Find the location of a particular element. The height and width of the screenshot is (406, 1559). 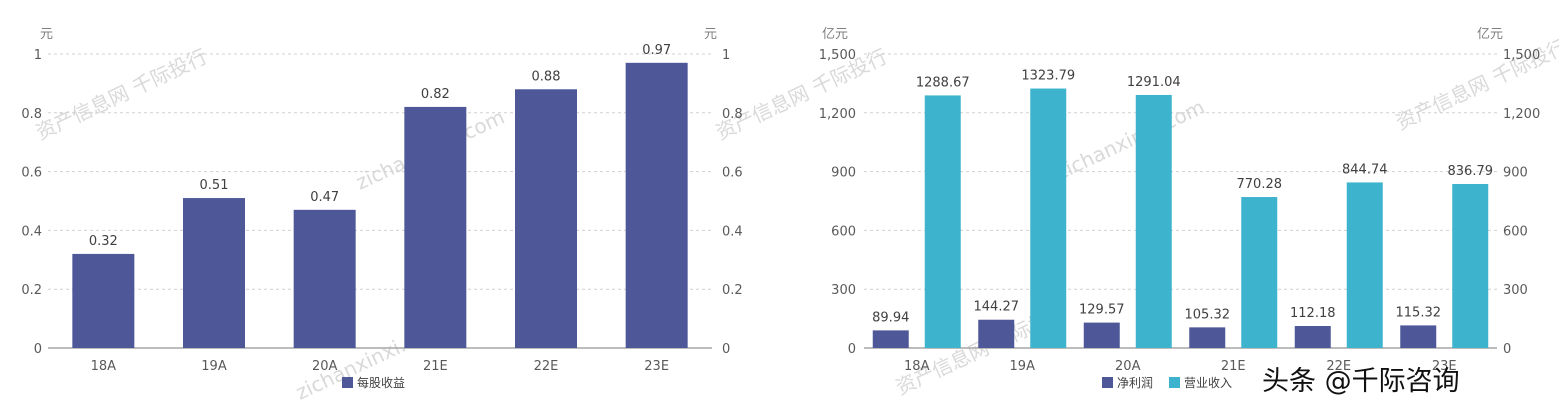

y-tick-label: 1 is located at coordinates (38, 55).